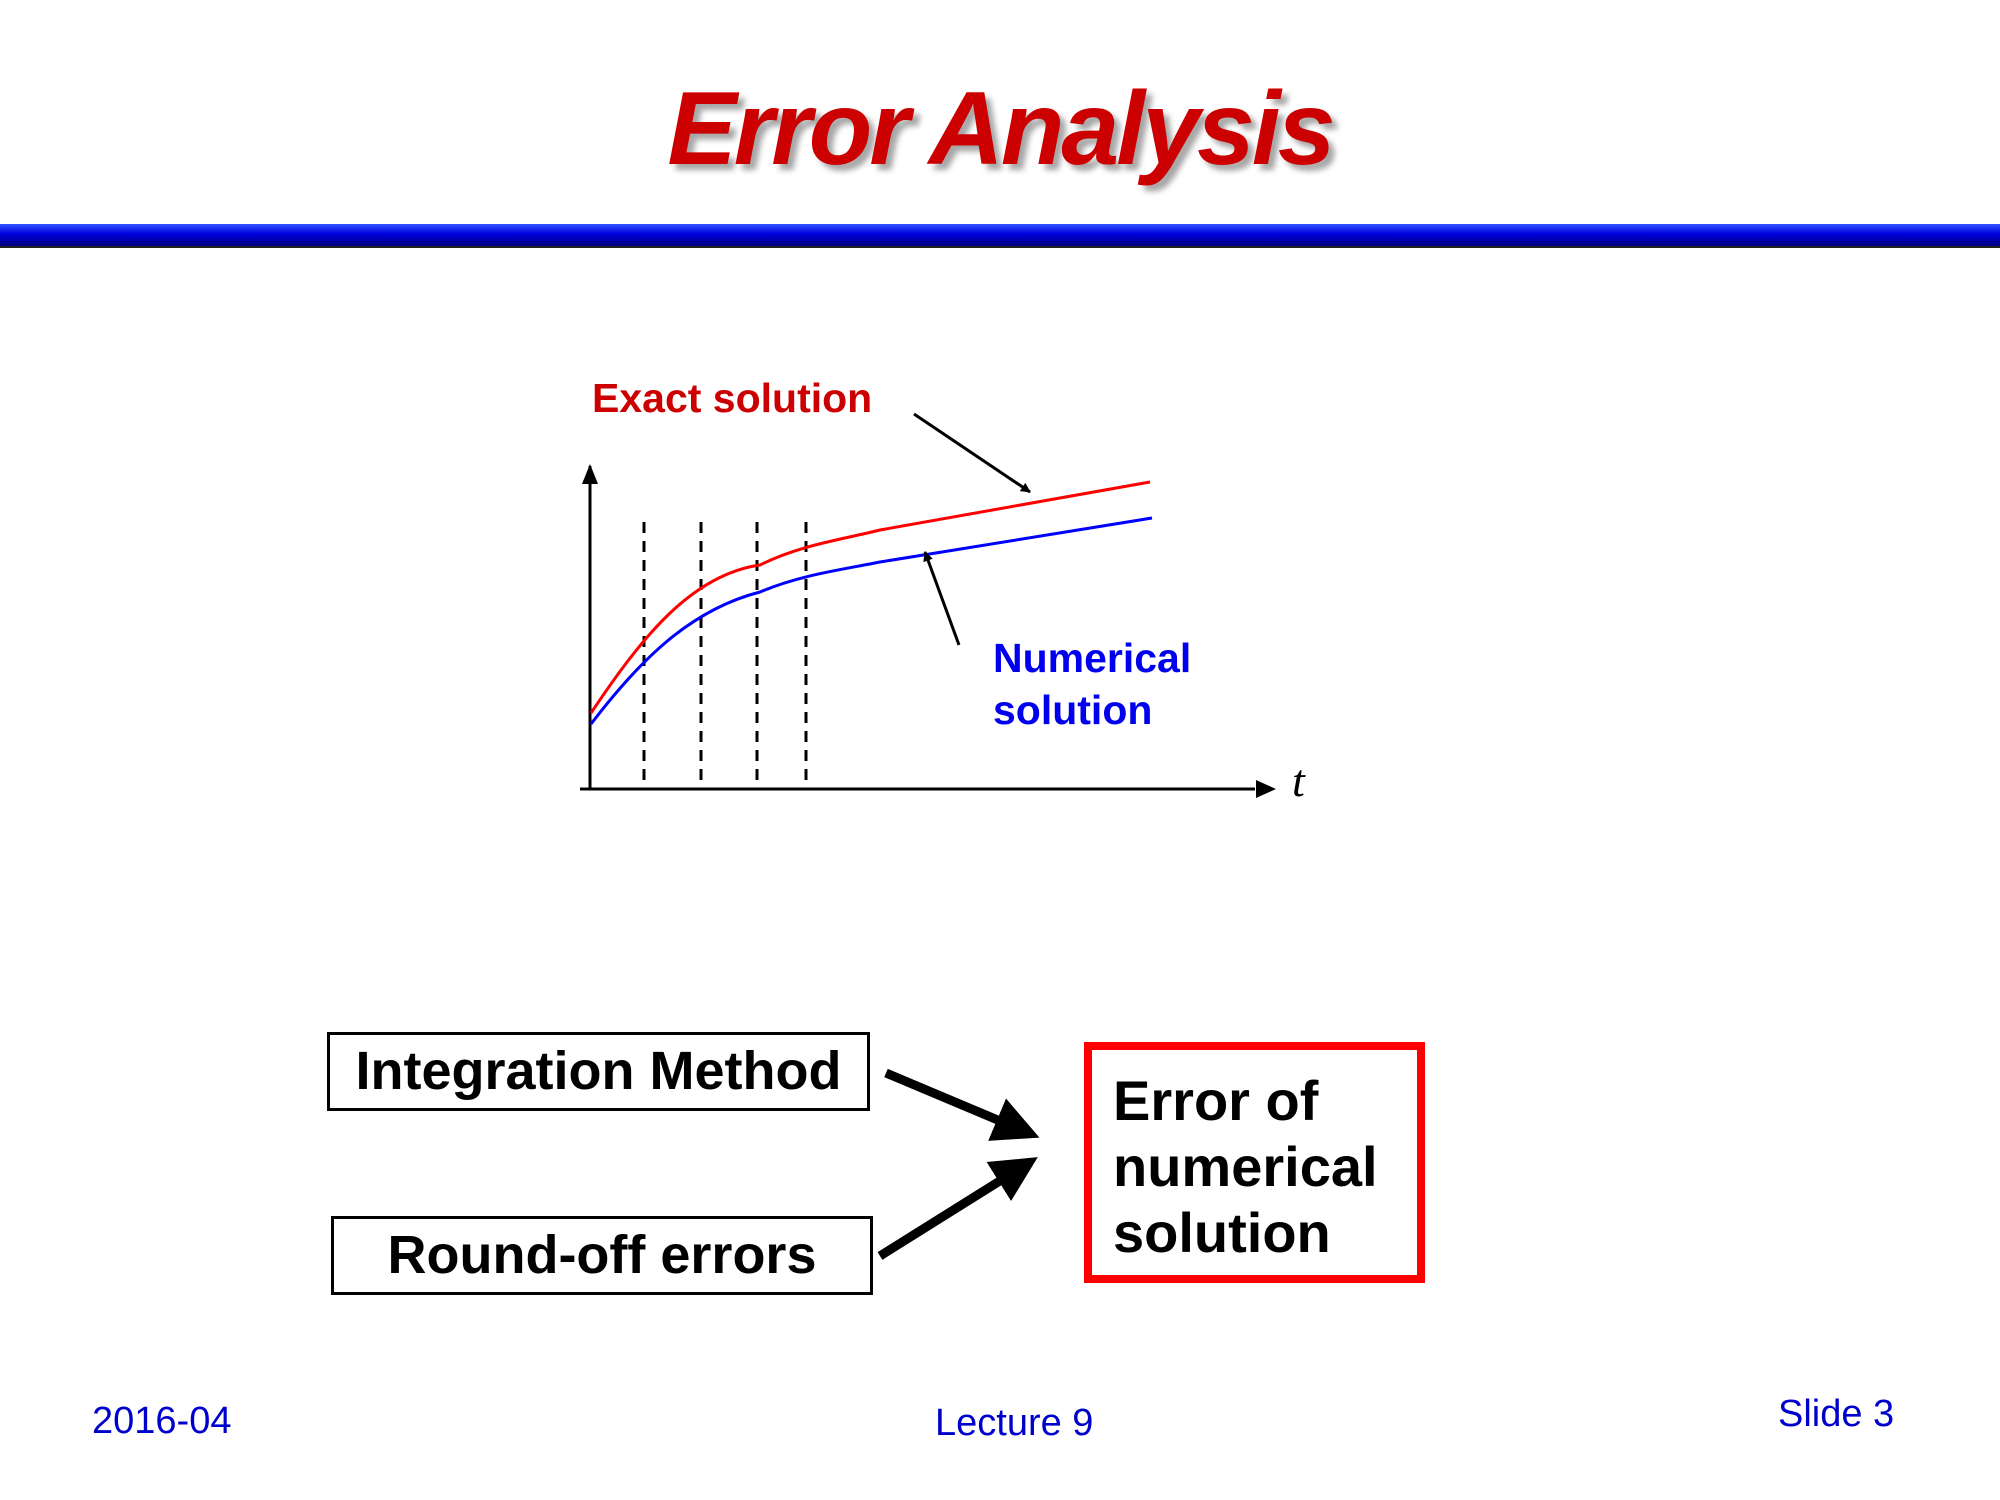  What do you see at coordinates (871, 620) in the screenshot?
I see `numerical-solution-curve` at bounding box center [871, 620].